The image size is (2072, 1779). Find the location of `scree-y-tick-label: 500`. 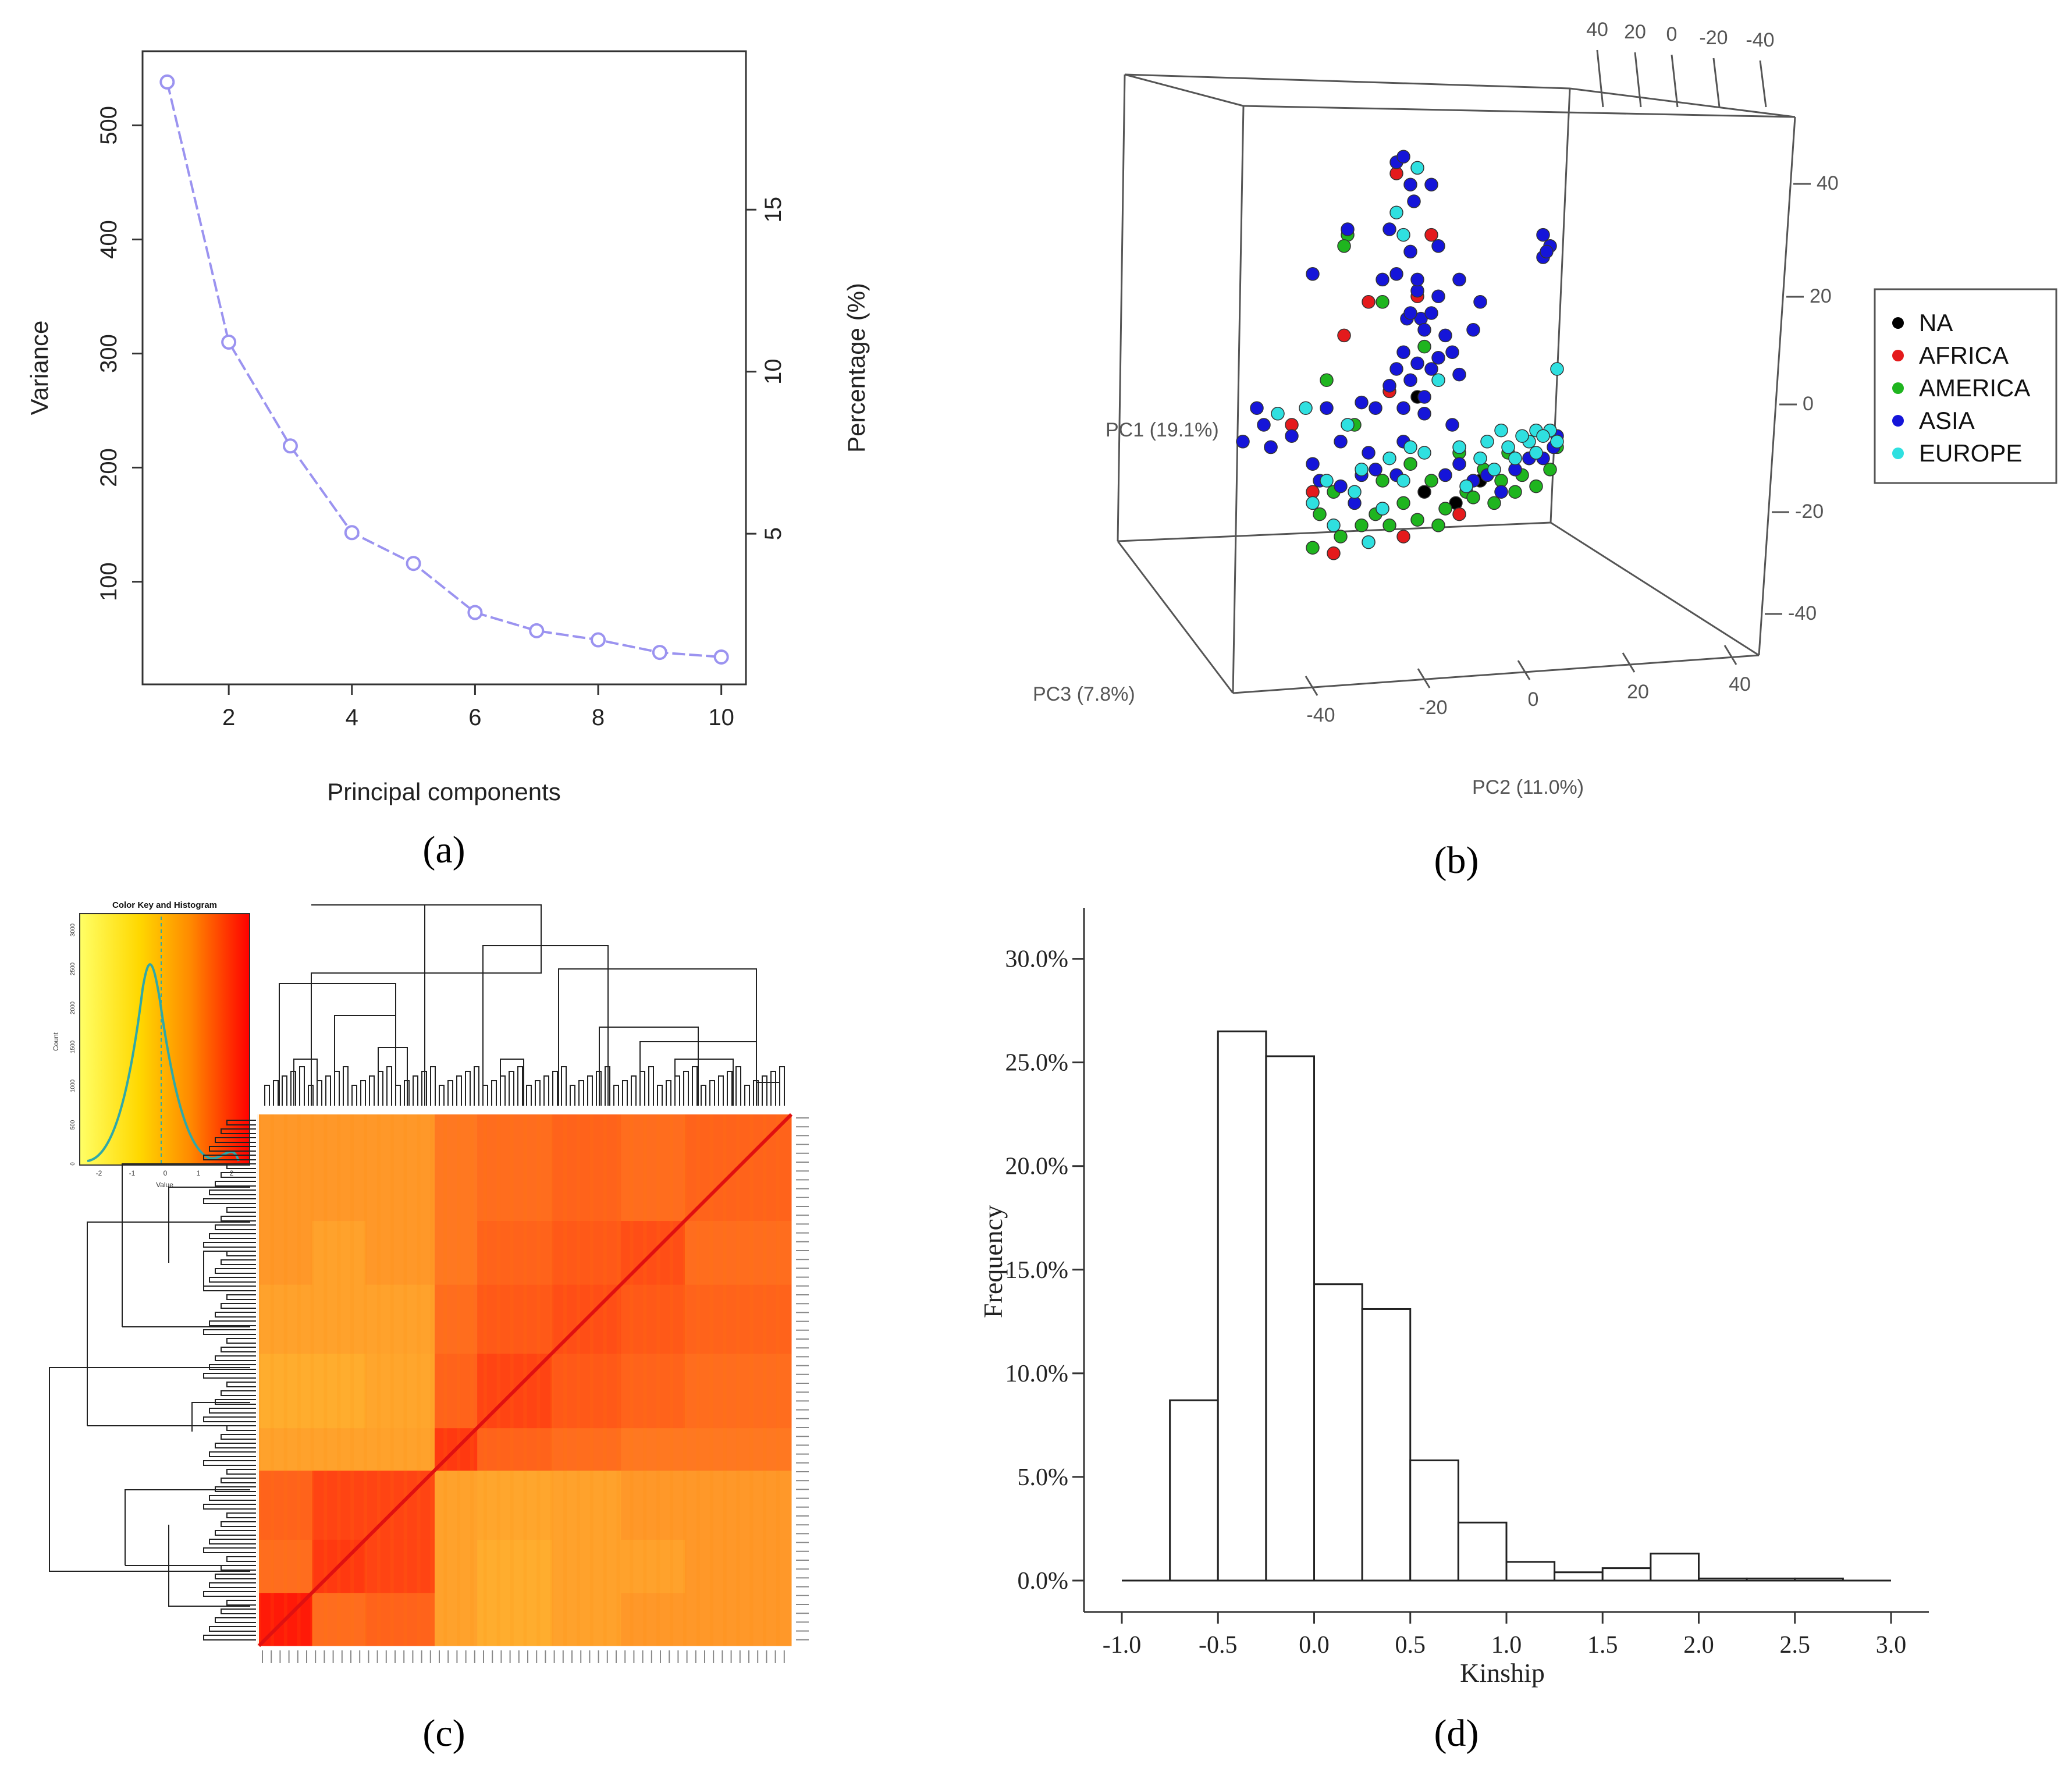

scree-y-tick-label: 500 is located at coordinates (109, 126).